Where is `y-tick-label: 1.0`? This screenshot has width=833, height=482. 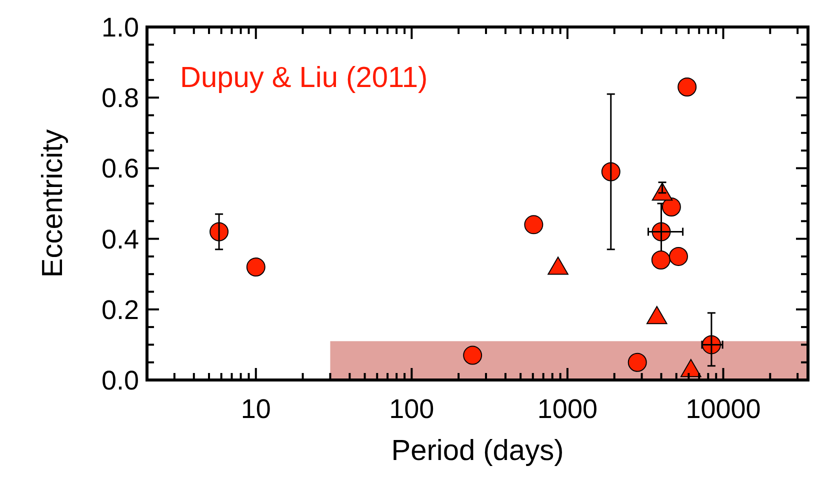 y-tick-label: 1.0 is located at coordinates (120, 27).